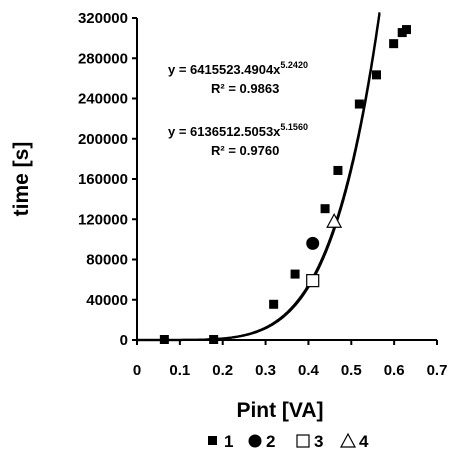  I want to click on legend-label-3: 3, so click(318, 441).